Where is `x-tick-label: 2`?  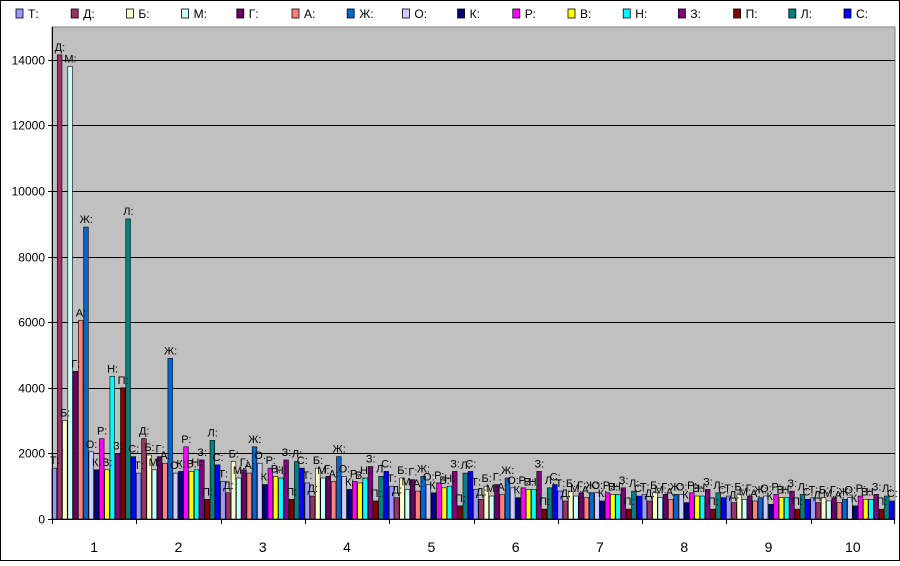
x-tick-label: 2 is located at coordinates (179, 547).